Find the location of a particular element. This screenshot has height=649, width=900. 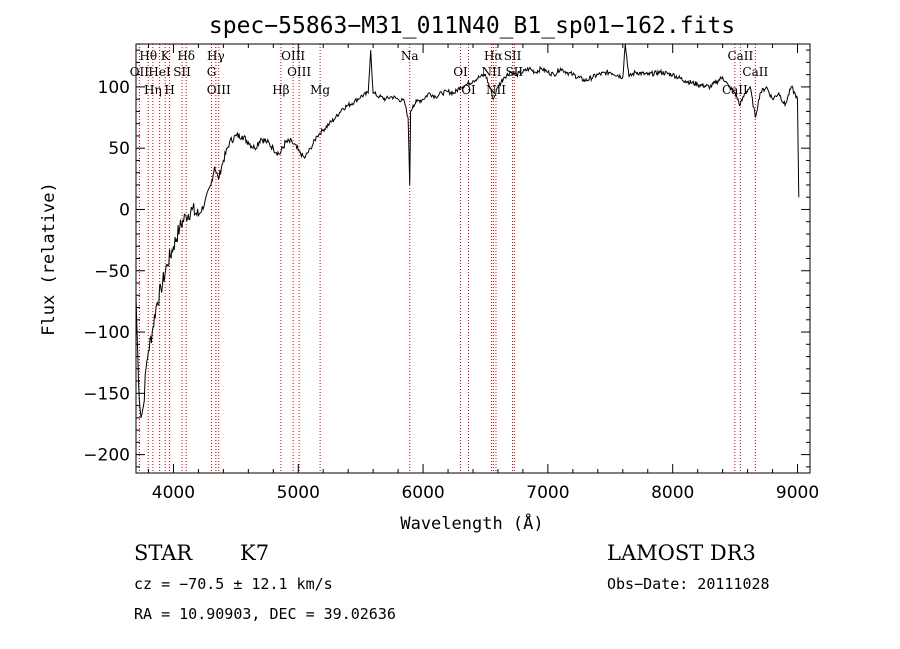

y-tick-label: 0 is located at coordinates (124, 210).